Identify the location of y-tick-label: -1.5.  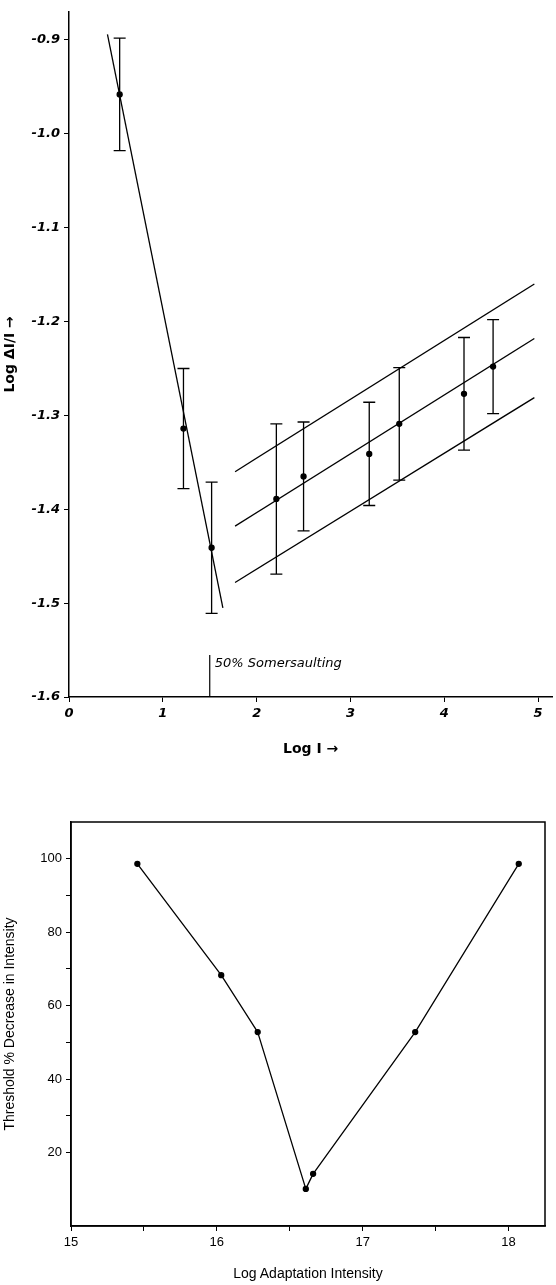
(45, 602).